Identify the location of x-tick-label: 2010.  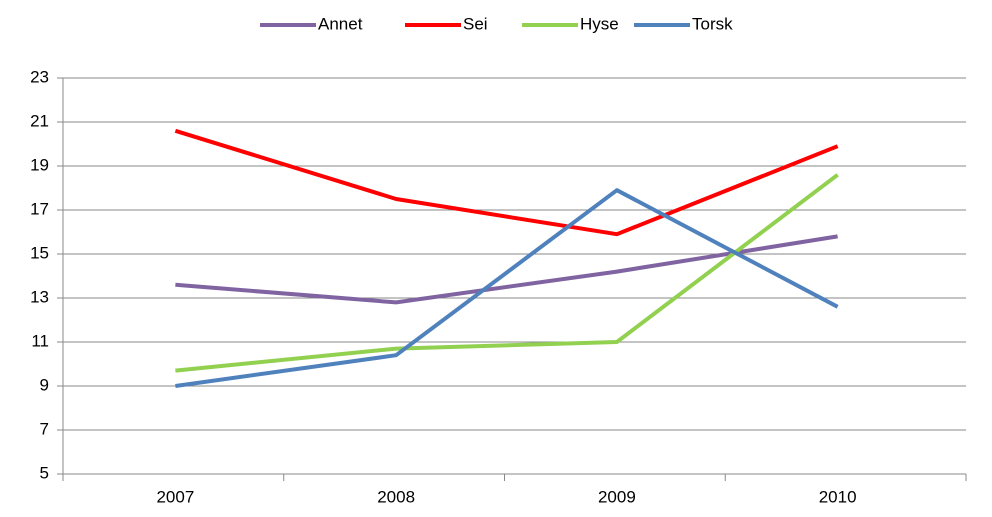
(838, 496).